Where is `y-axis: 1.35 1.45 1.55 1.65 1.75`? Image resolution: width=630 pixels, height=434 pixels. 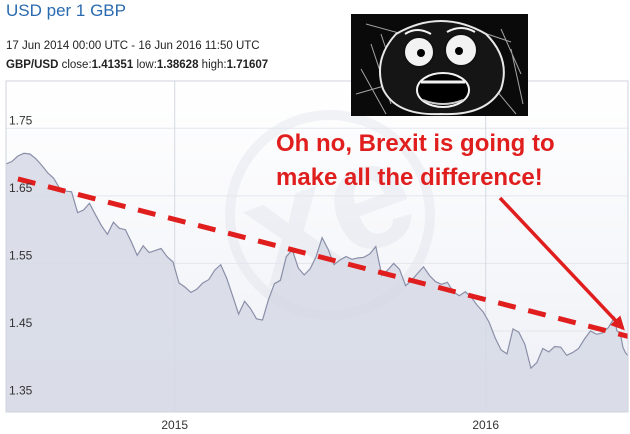 y-axis: 1.35 1.45 1.55 1.65 1.75 is located at coordinates (21, 255).